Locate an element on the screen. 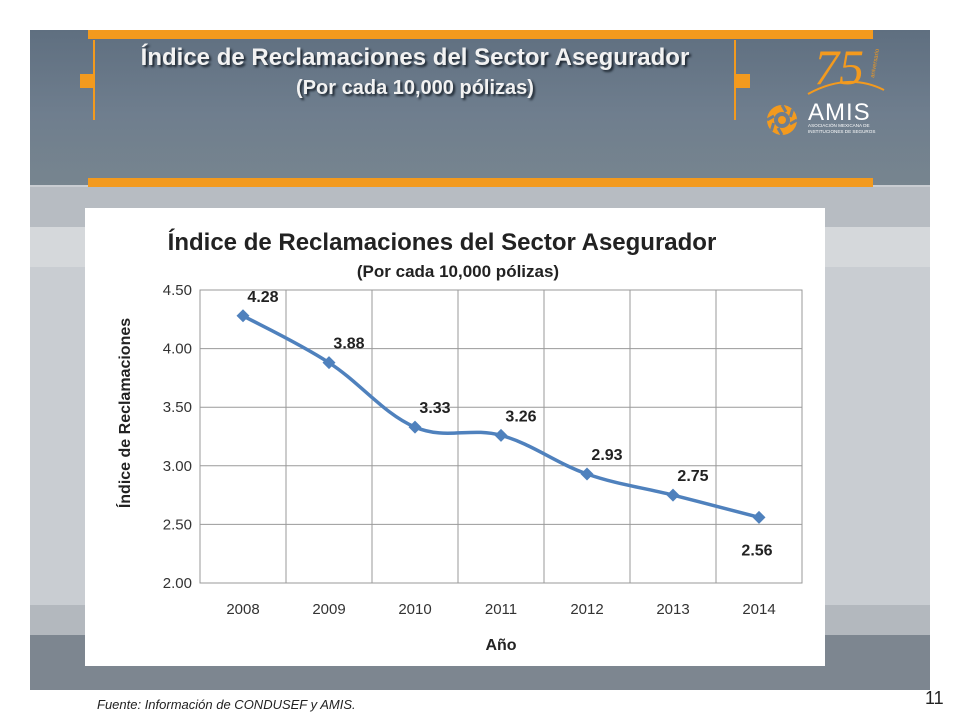  page-number: 11 is located at coordinates (934, 698).